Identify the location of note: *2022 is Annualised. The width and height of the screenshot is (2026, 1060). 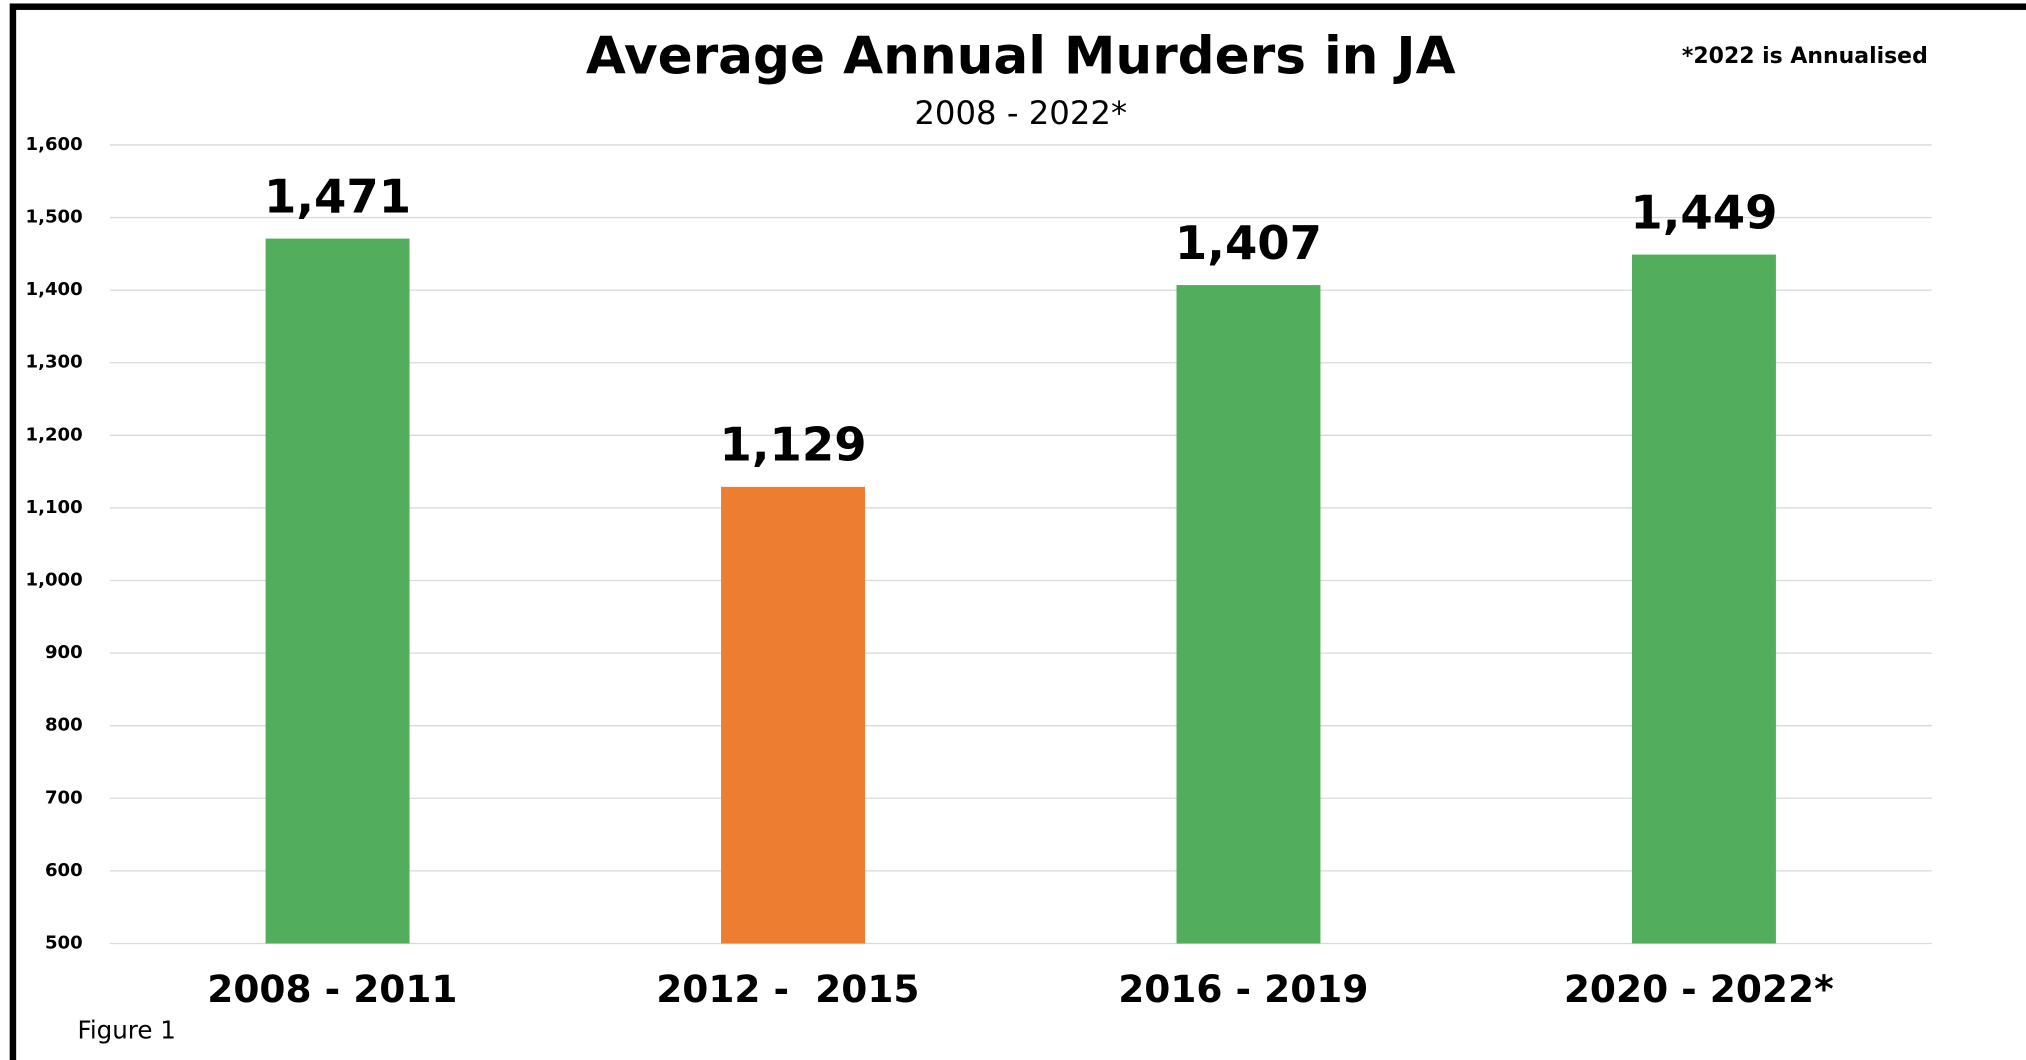
(1805, 56).